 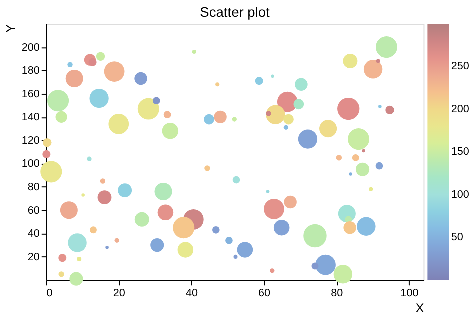 What do you see at coordinates (31, 48) in the screenshot?
I see `y-tick-label: 200` at bounding box center [31, 48].